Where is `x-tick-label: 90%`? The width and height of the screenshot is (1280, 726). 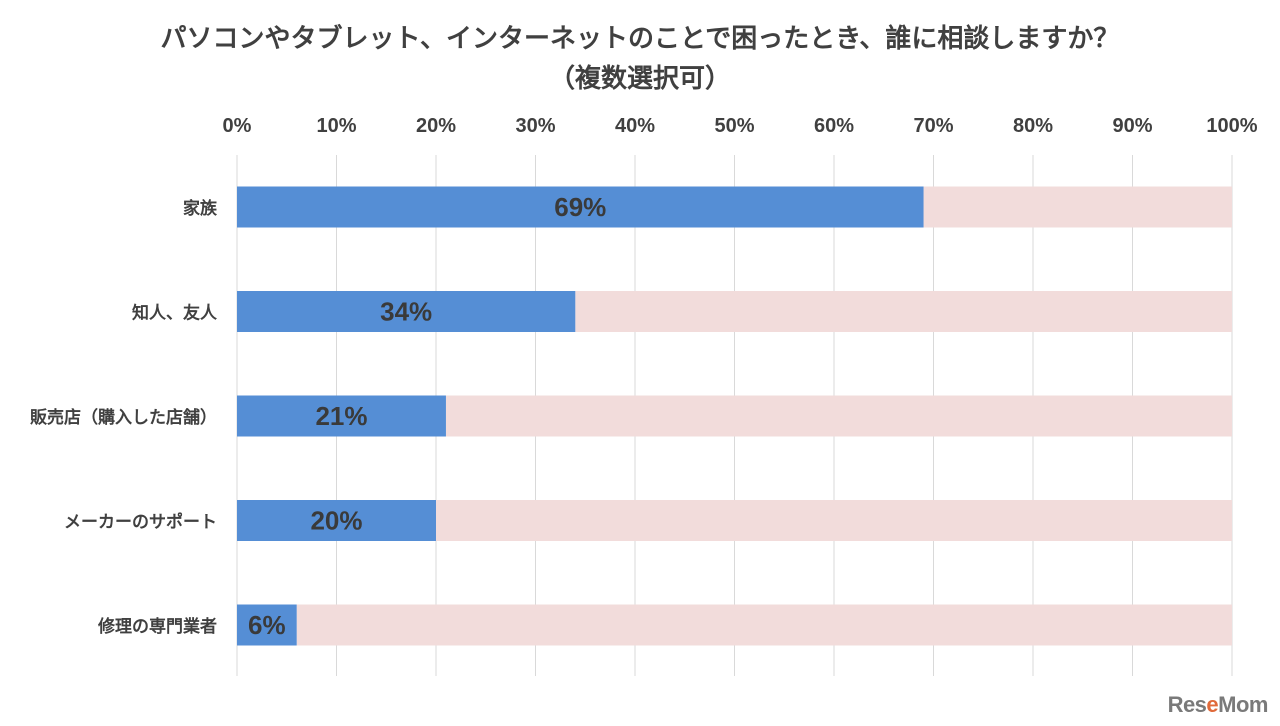 x-tick-label: 90% is located at coordinates (1132, 126).